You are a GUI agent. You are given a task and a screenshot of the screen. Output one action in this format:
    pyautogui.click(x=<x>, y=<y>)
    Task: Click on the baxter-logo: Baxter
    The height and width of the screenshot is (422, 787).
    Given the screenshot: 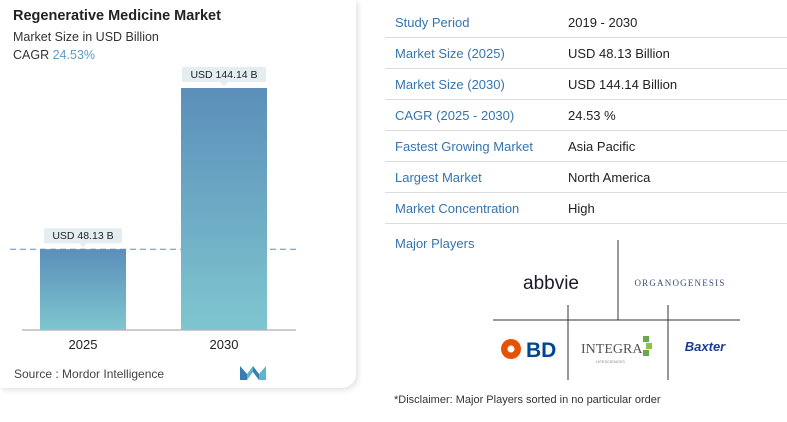 What is the action you would take?
    pyautogui.click(x=705, y=346)
    